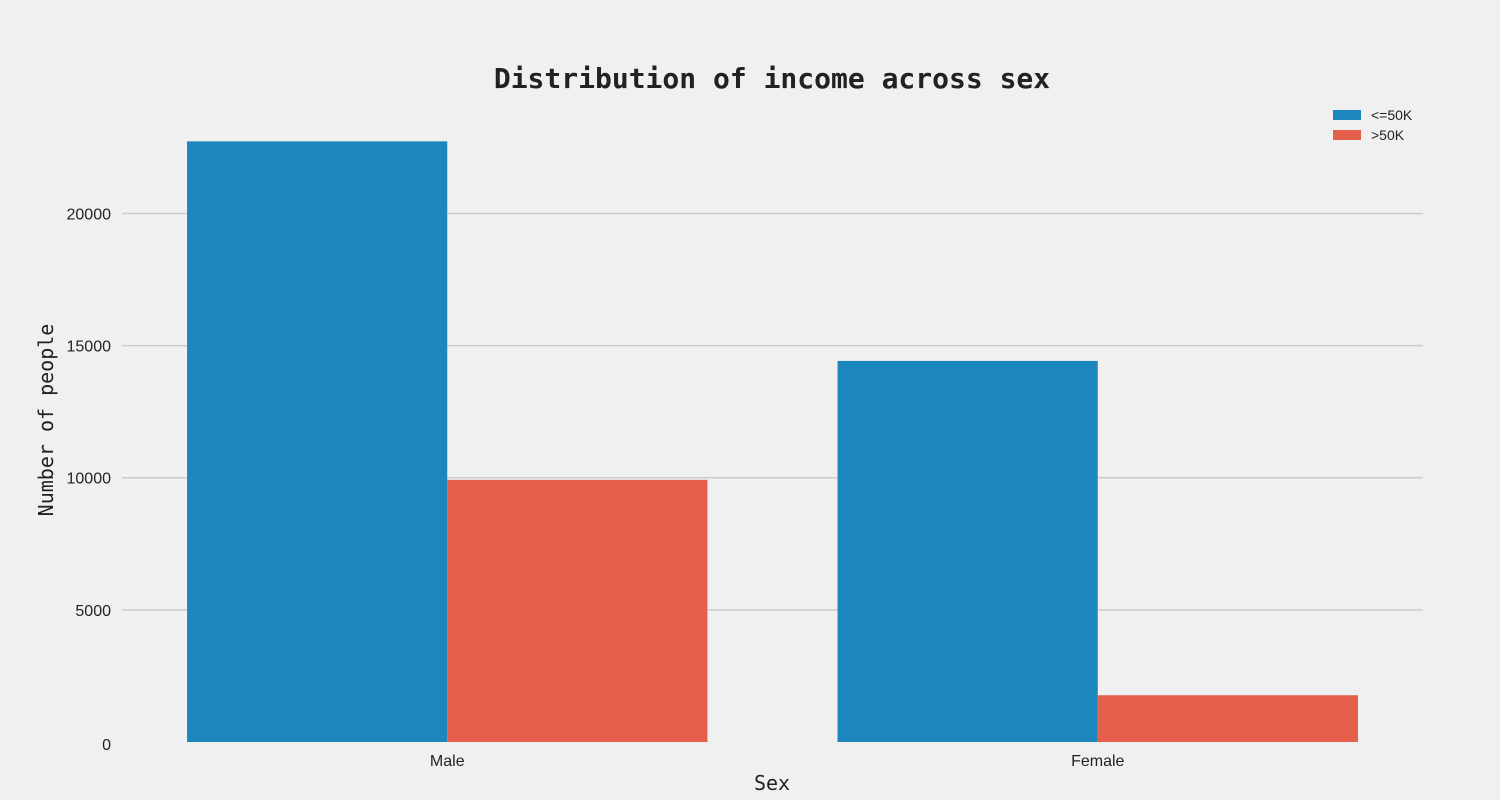  I want to click on x-tick-labels: Male Female, so click(777, 761).